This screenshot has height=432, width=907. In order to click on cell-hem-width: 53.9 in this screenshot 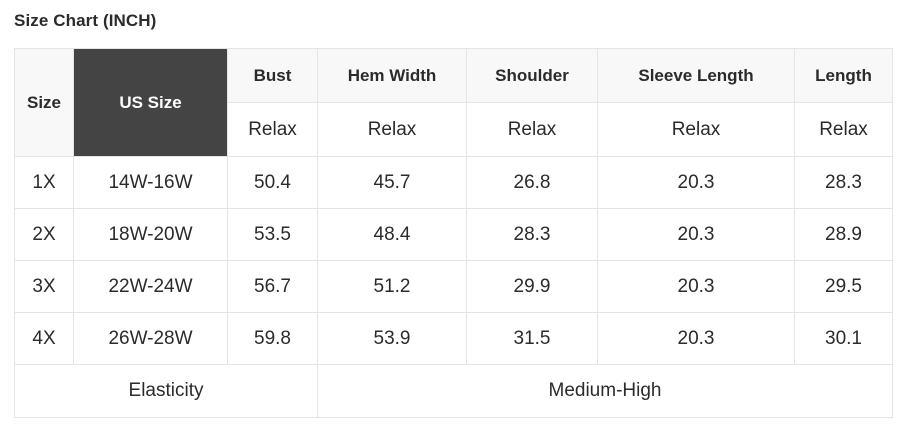, I will do `click(392, 338)`.